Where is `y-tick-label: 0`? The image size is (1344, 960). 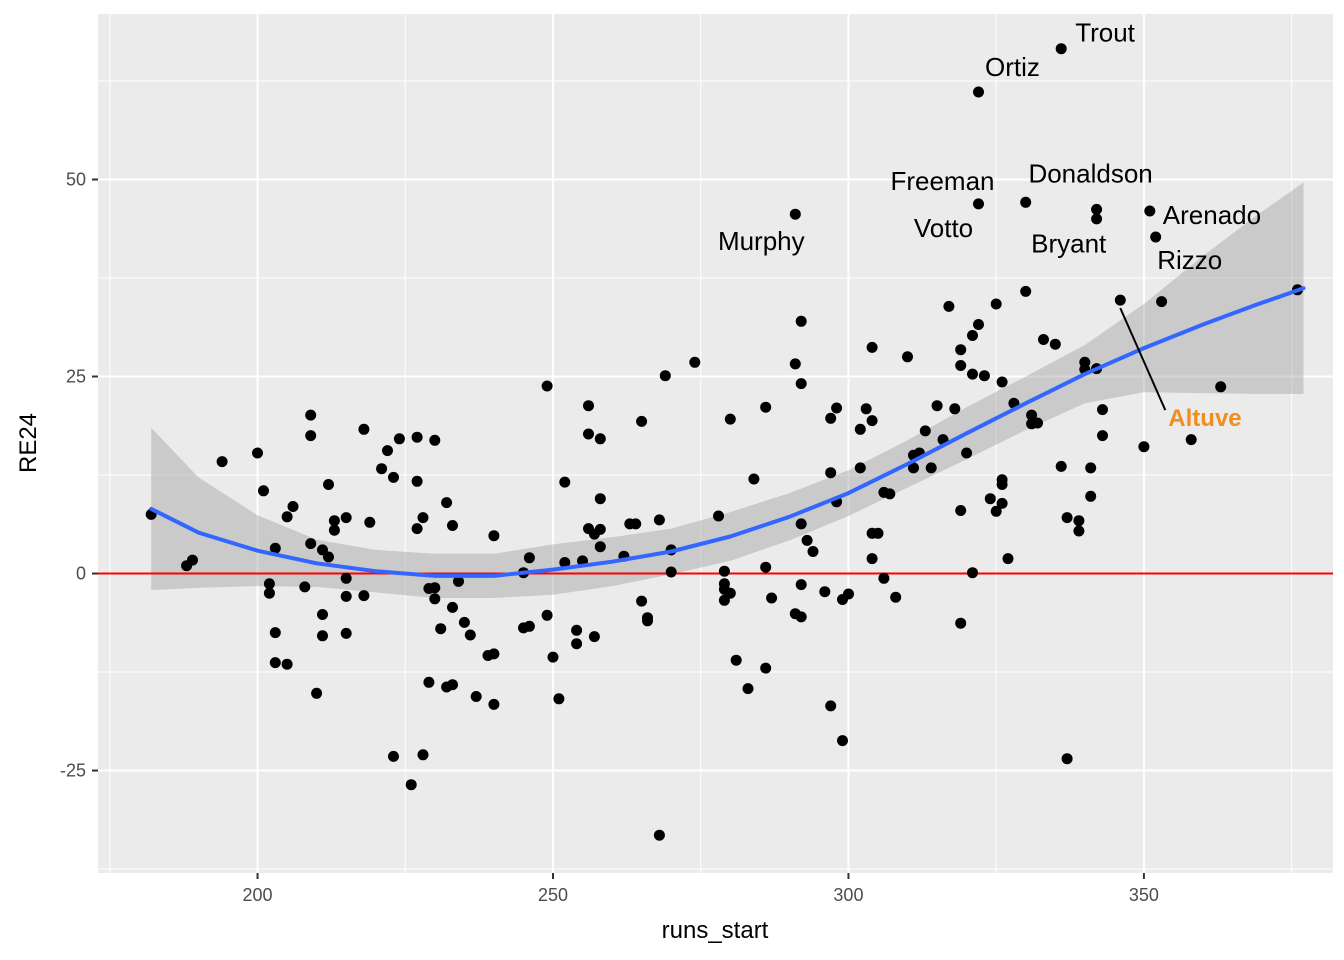
y-tick-label: 0 is located at coordinates (81, 574).